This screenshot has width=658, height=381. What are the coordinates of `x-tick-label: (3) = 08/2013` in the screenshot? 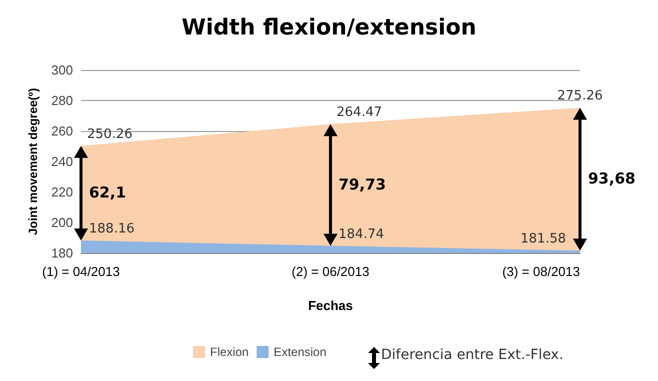 It's located at (541, 271).